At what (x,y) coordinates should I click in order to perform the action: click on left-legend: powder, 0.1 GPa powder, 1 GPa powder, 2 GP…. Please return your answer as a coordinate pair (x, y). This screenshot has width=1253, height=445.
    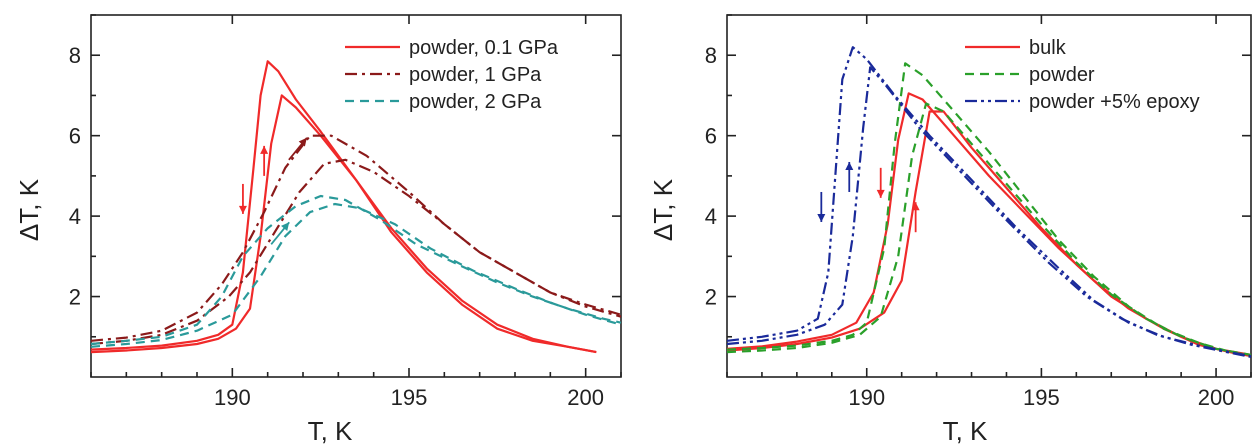
    Looking at the image, I should click on (452, 75).